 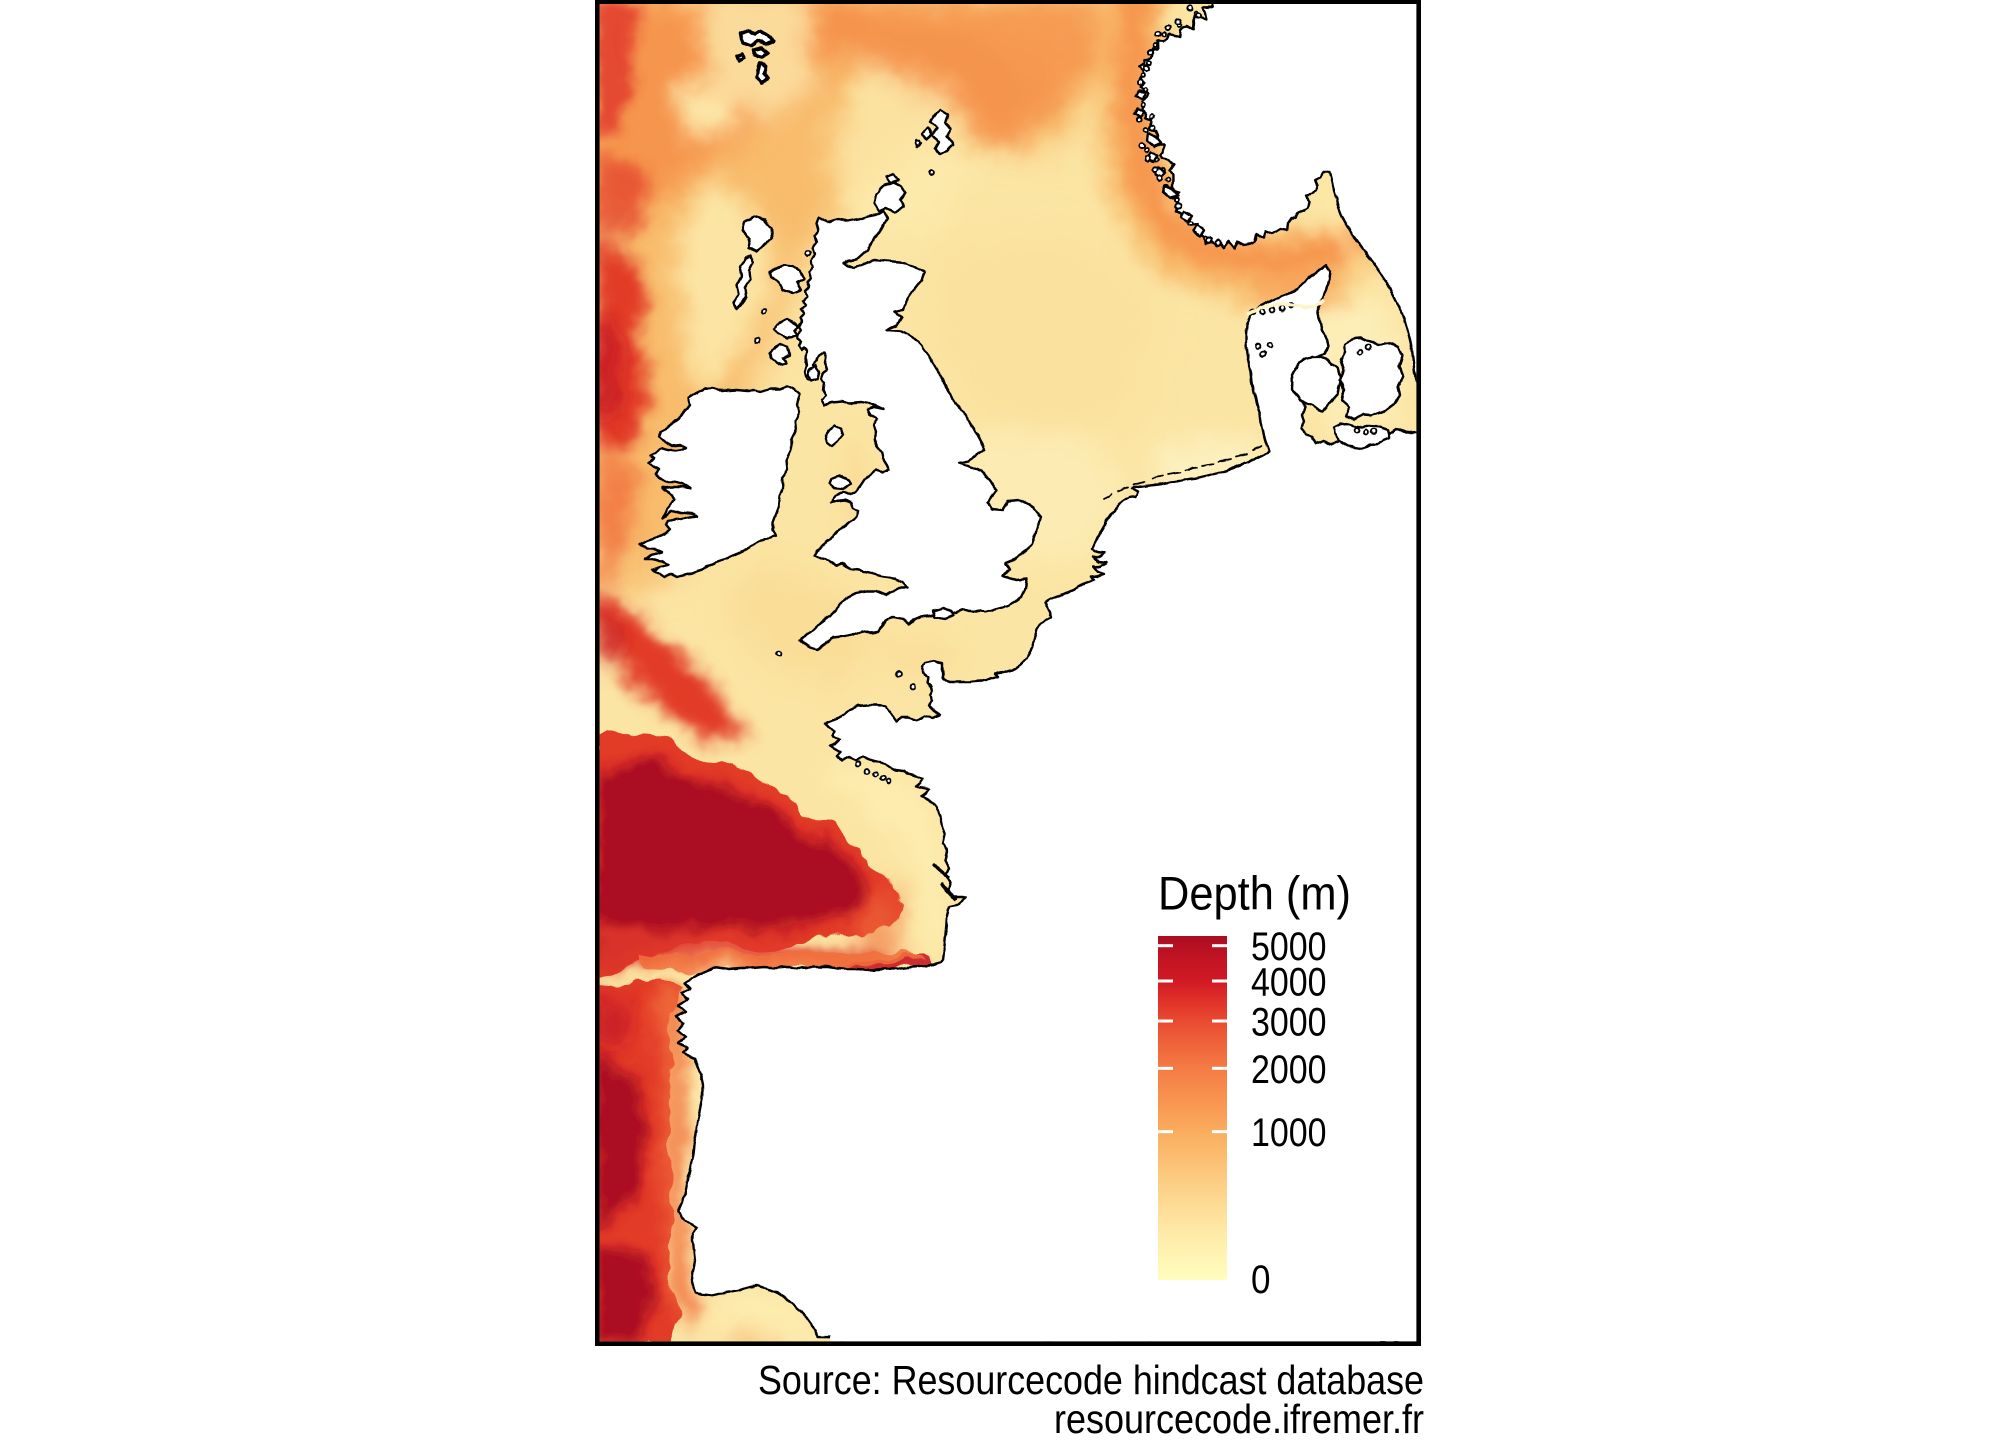 I want to click on svg-text: 5000, so click(x=1289, y=947).